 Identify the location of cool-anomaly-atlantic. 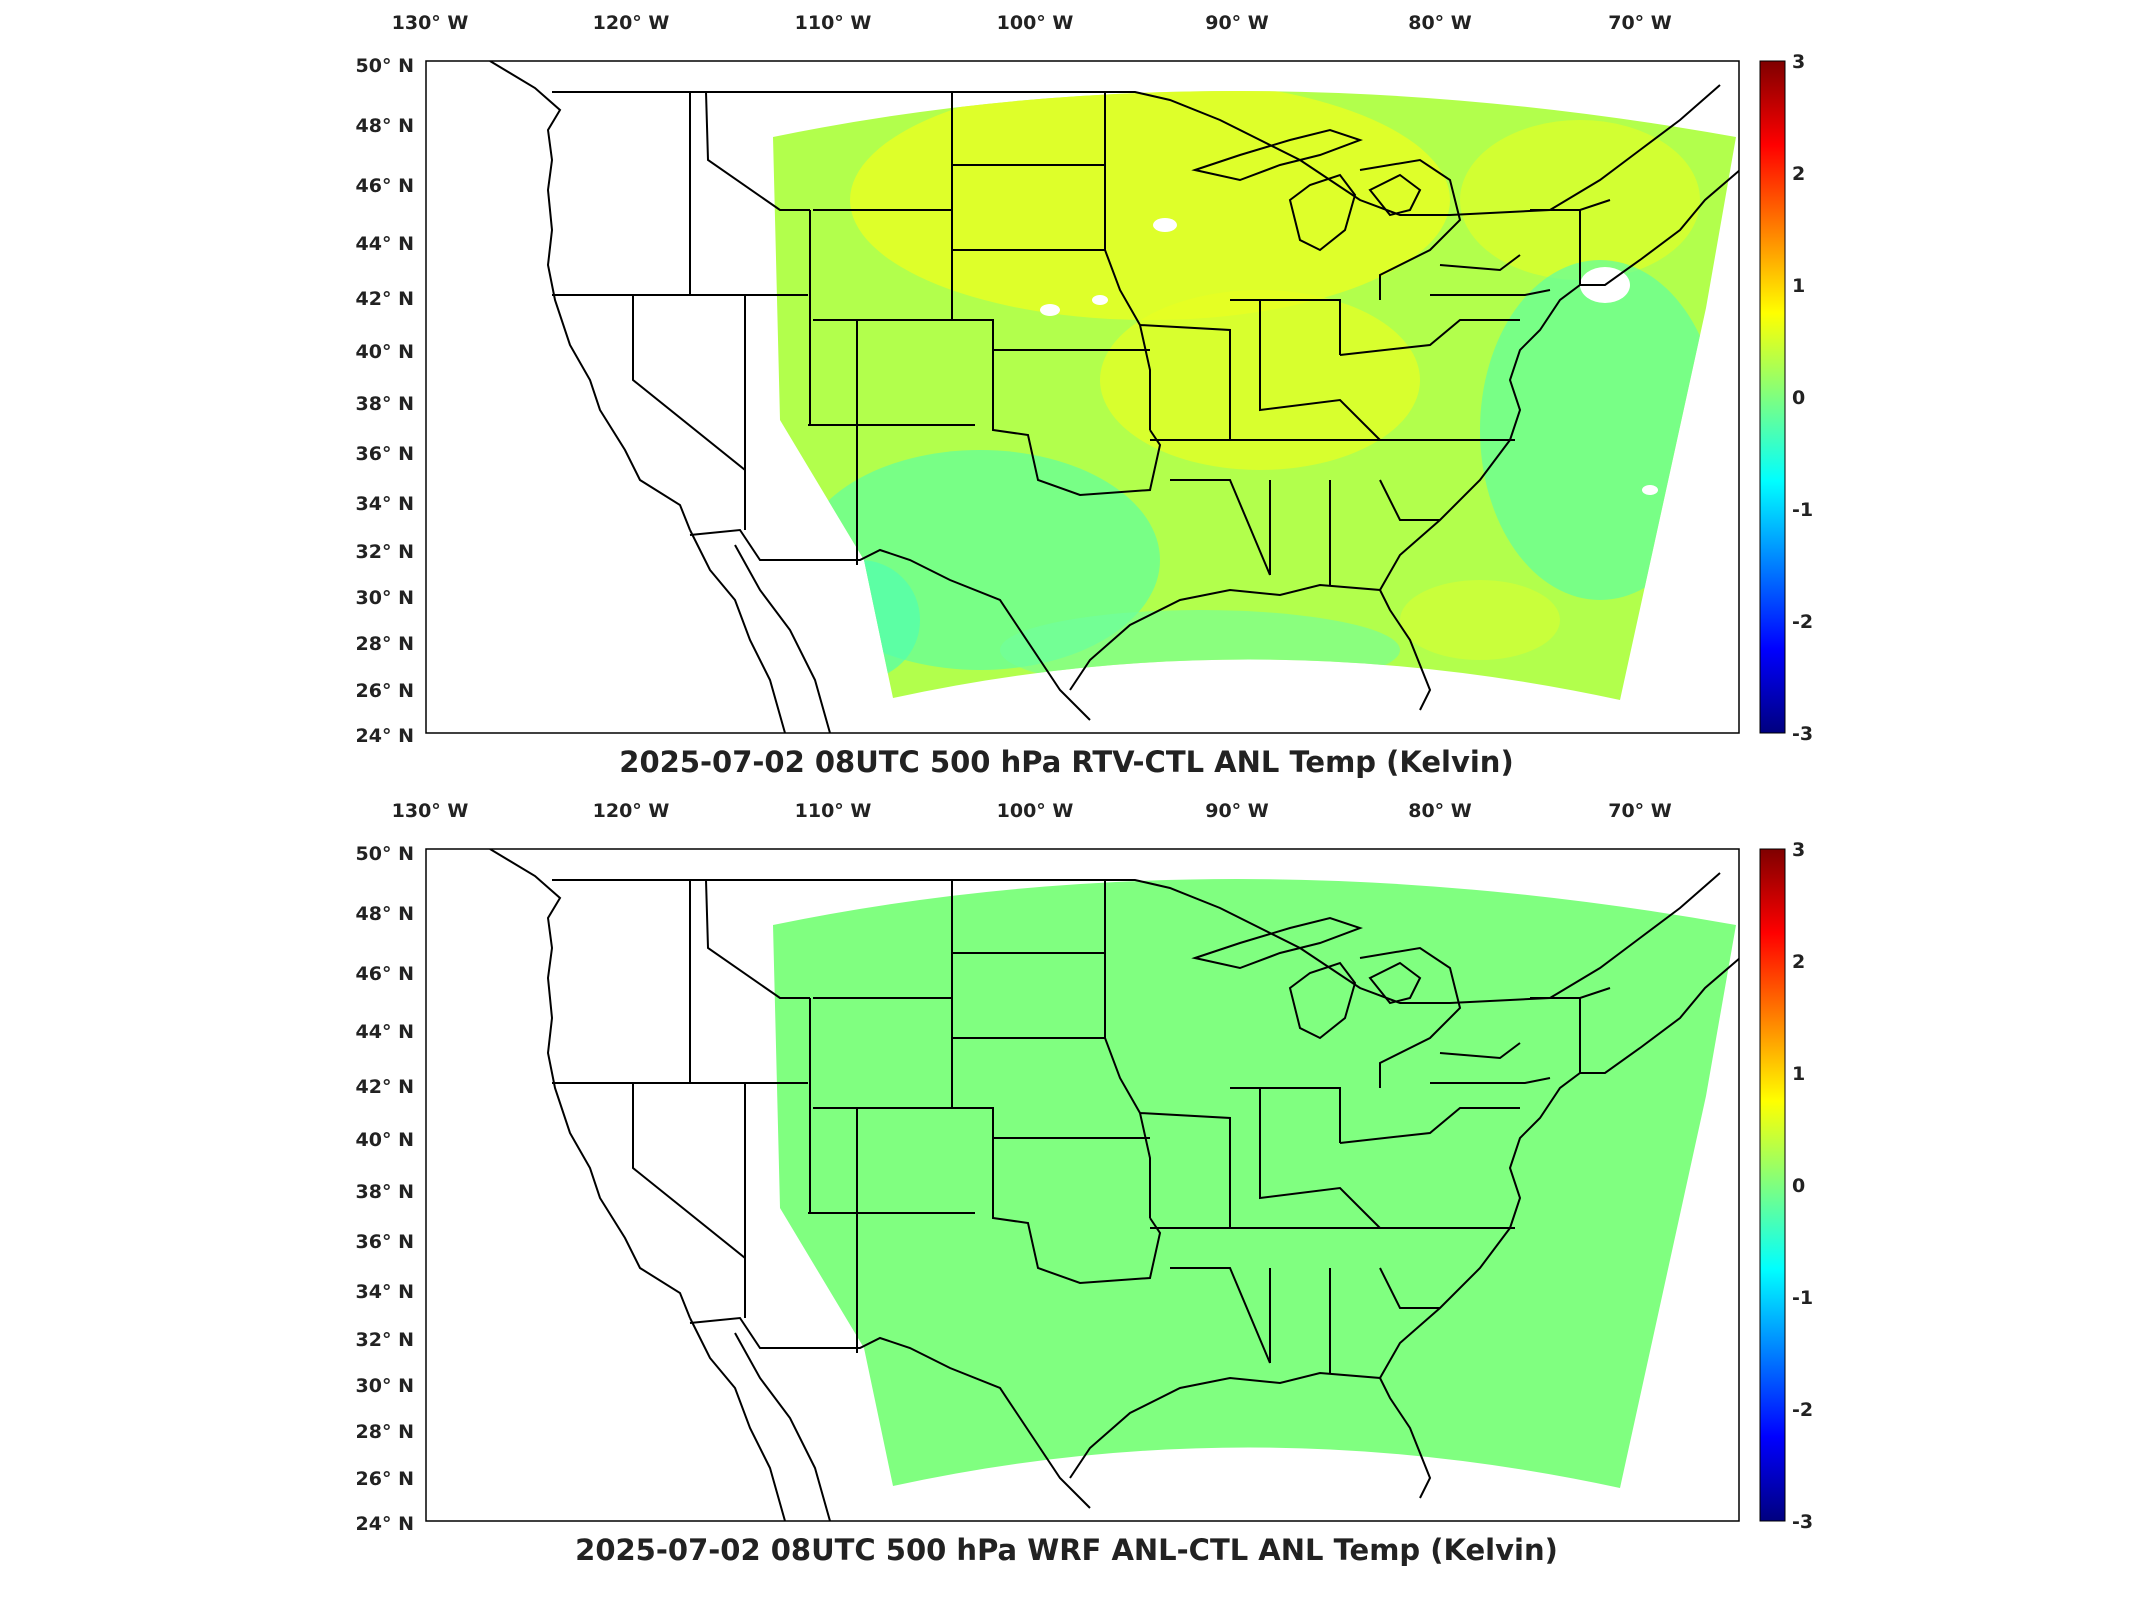
(1600, 430).